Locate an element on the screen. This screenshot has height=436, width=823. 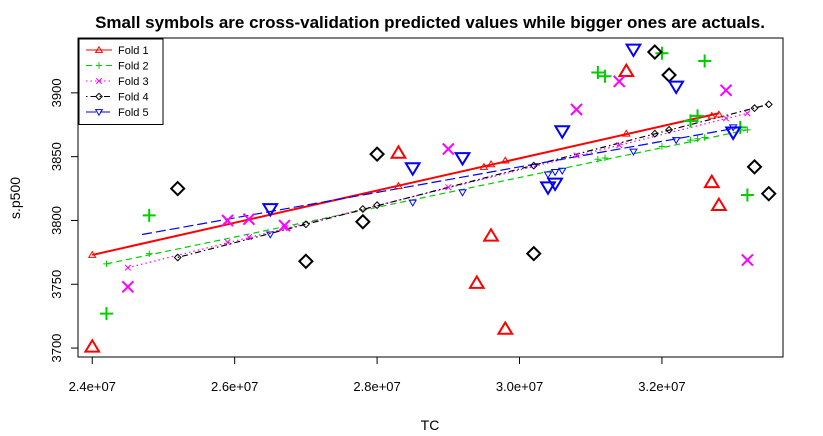
legend-label-fold-2: Fold 2 is located at coordinates (133, 67).